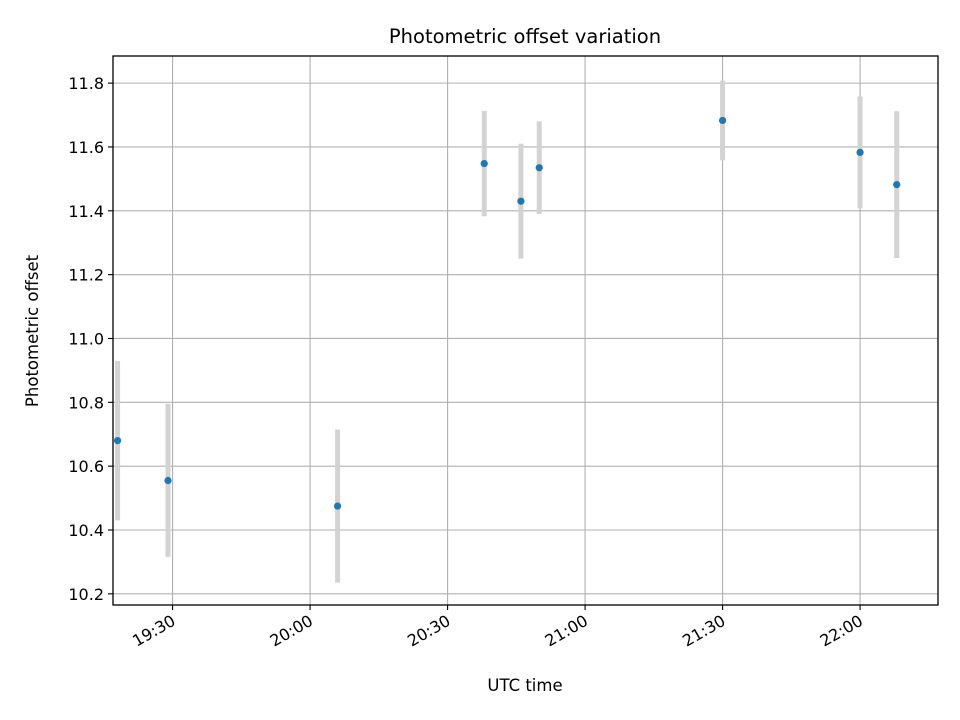 This screenshot has height=720, width=960. Describe the element at coordinates (86, 211) in the screenshot. I see `y-tick-label: 11.4` at that location.